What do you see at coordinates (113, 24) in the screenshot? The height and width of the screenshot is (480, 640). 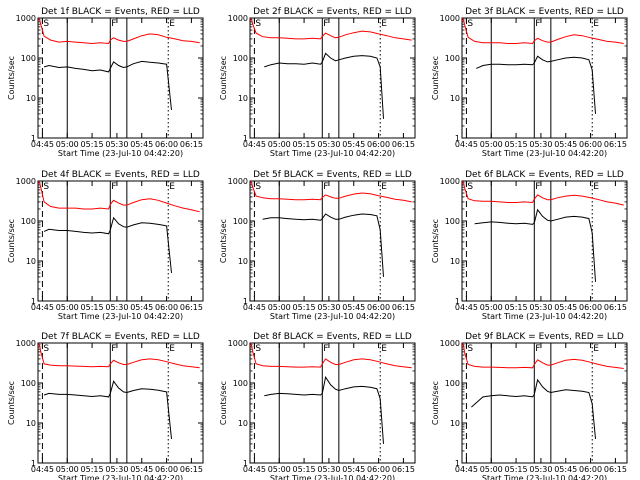 I see `panel-1-marker-label: F` at bounding box center [113, 24].